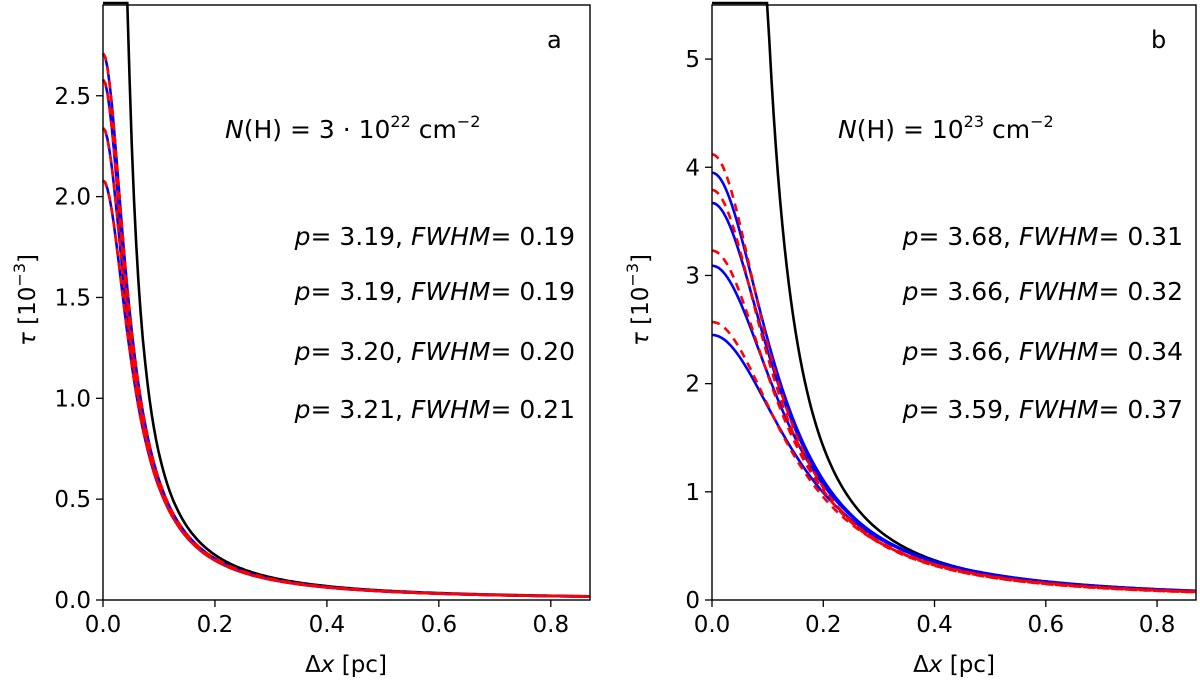 The height and width of the screenshot is (686, 1200). I want to click on panel-a-y-ticks: 0.0 0.5 1.0 1.5 2.0 2.5, so click(78, 349).